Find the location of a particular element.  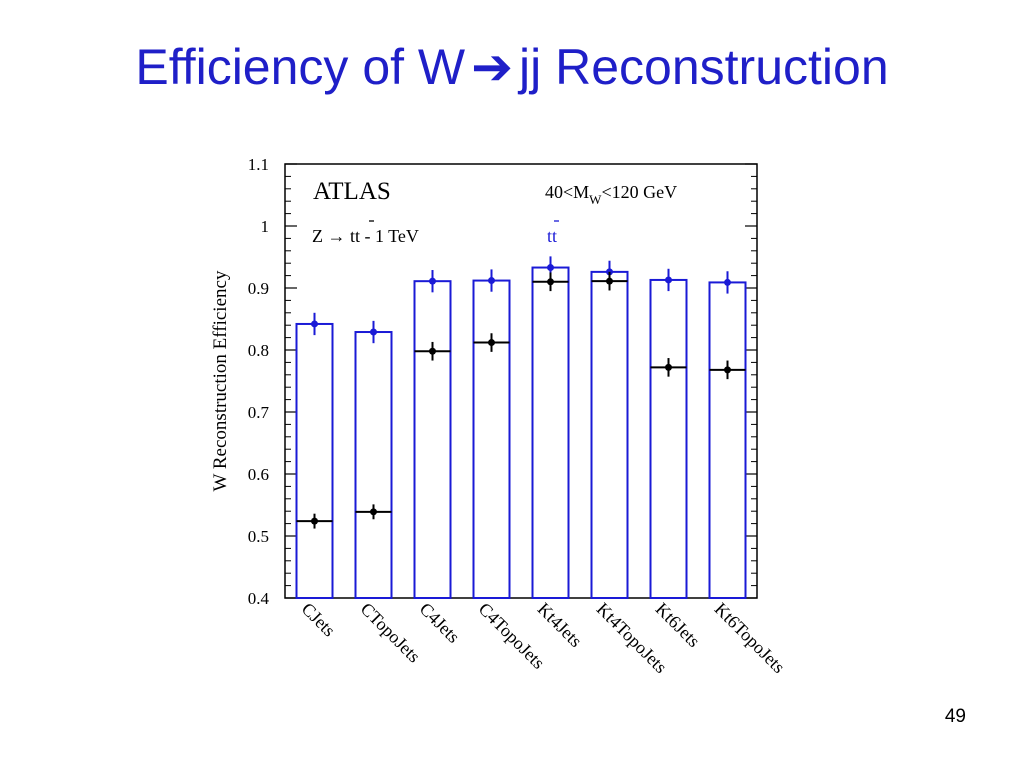

mass-window-label: 40<MW<120 GeV is located at coordinates (611, 194).